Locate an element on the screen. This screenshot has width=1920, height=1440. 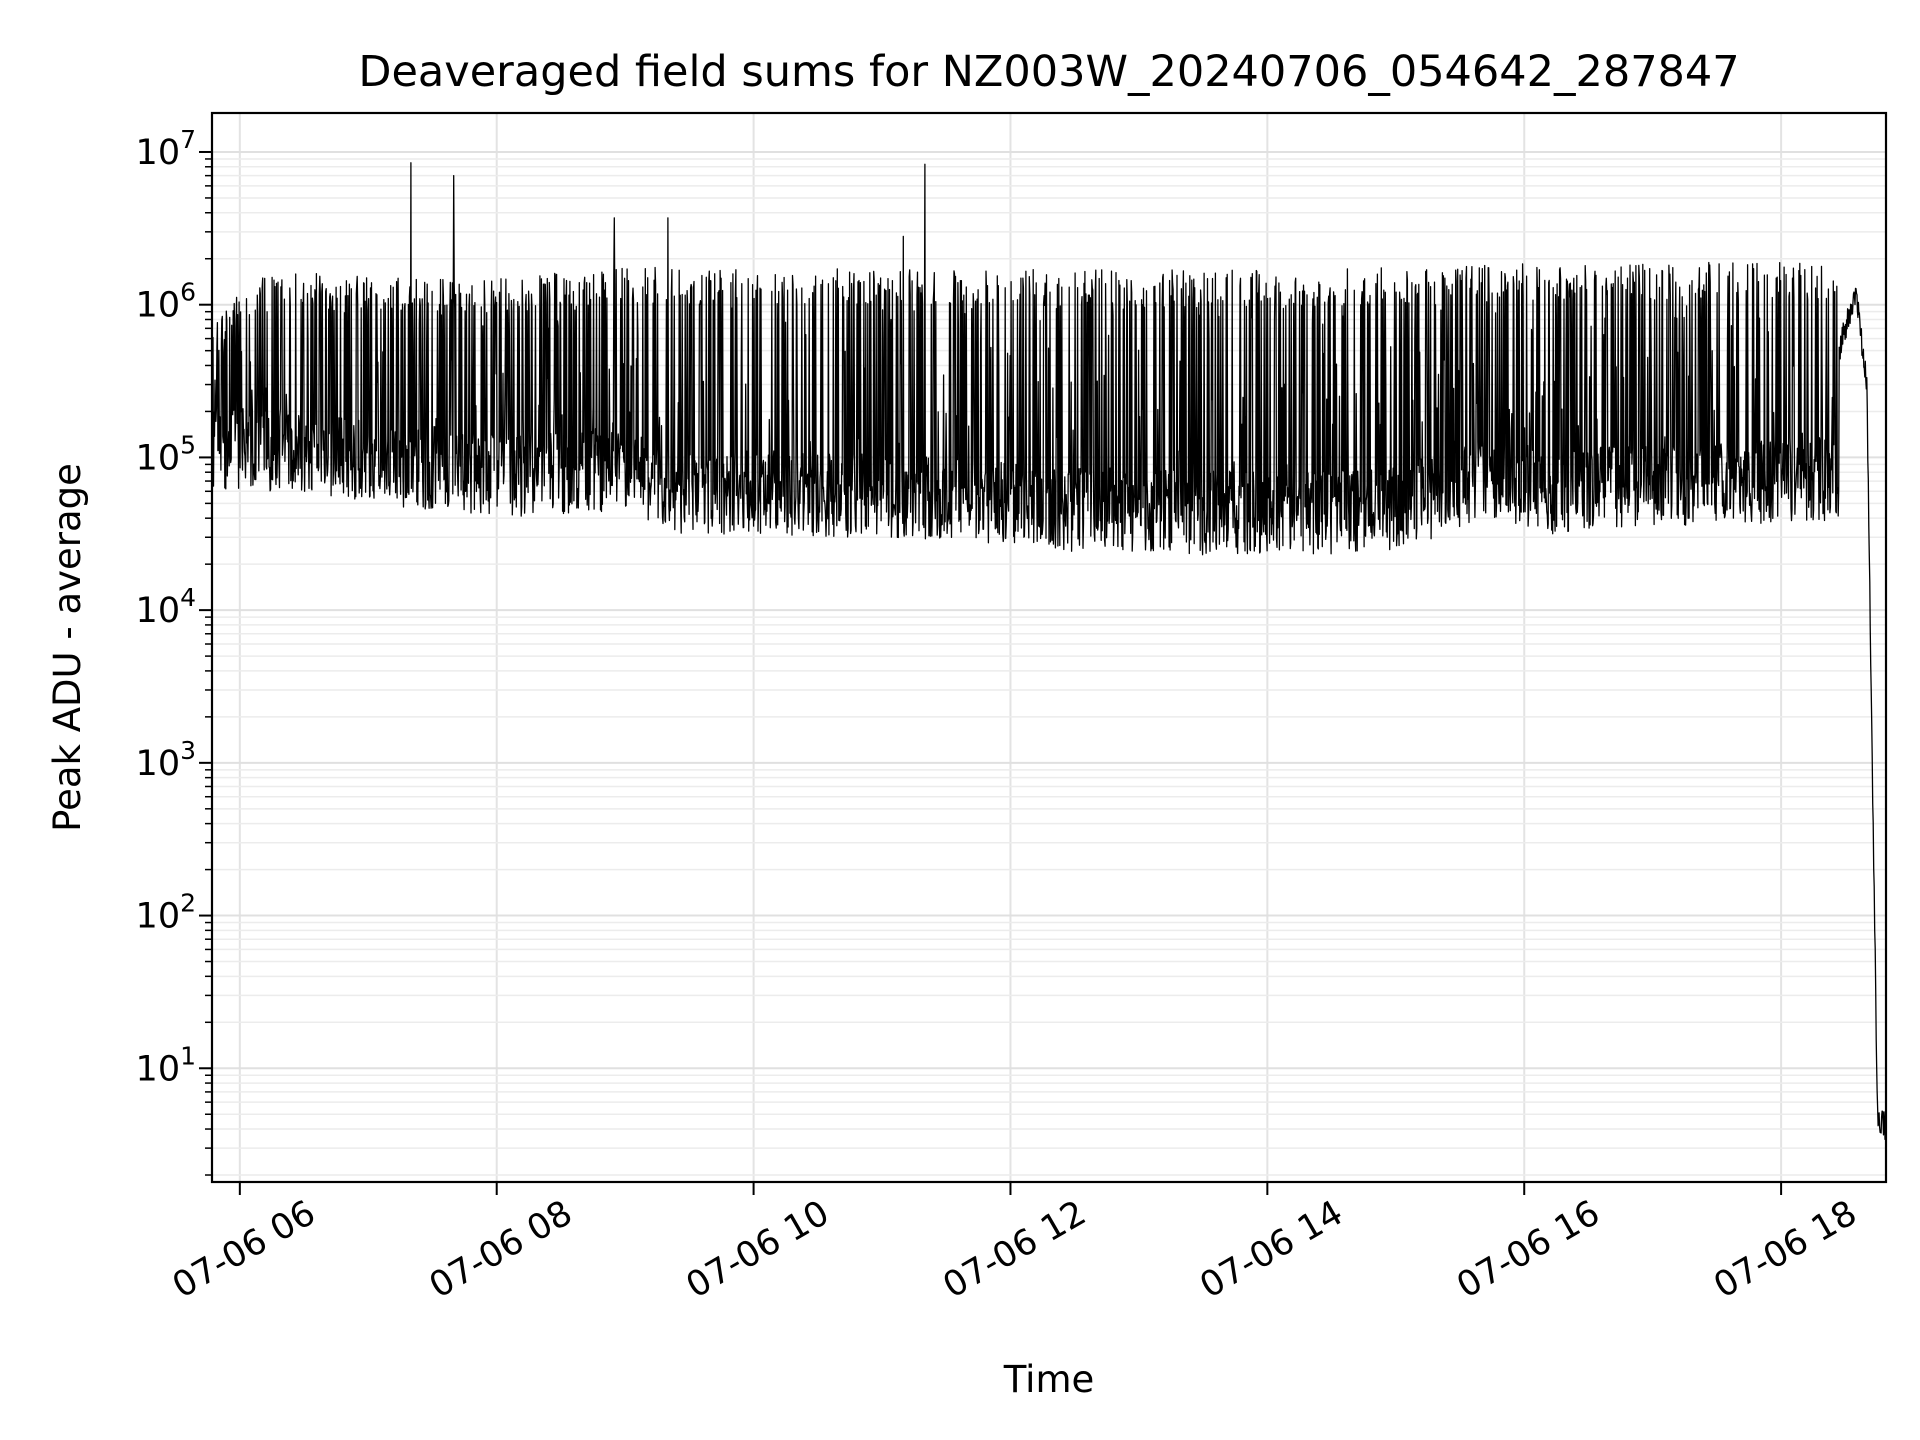
x-tick-label: 07-06 10 is located at coordinates (758, 1249).